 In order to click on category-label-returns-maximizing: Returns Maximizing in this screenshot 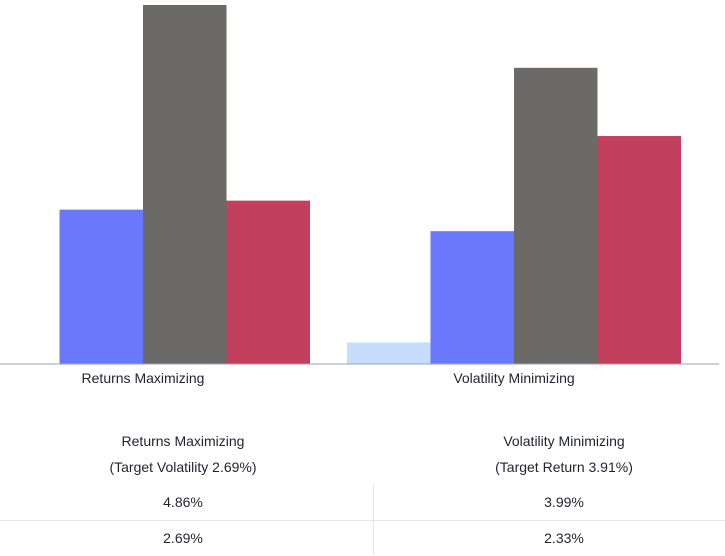, I will do `click(143, 378)`.